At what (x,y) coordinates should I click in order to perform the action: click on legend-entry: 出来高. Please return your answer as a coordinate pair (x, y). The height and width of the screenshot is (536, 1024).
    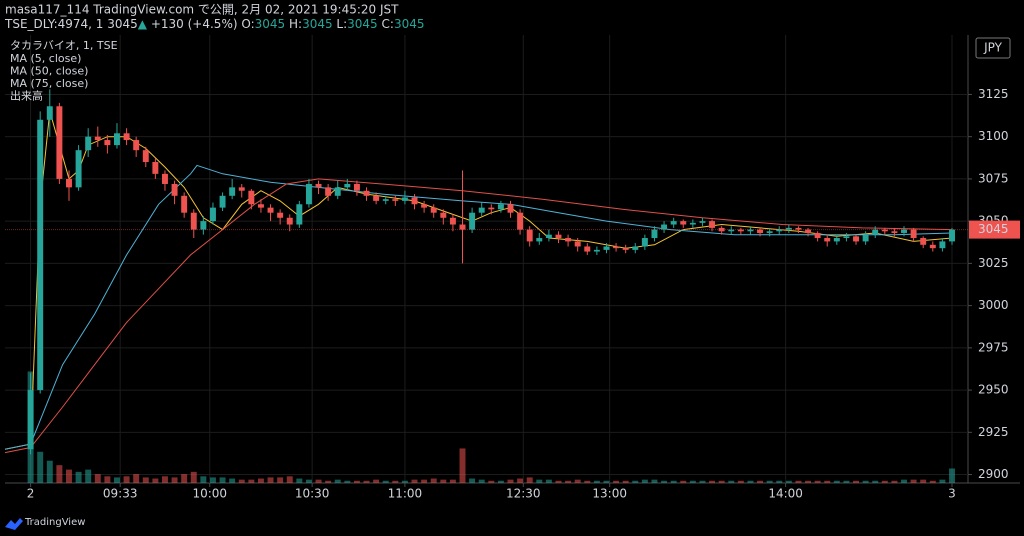
    Looking at the image, I should click on (26, 96).